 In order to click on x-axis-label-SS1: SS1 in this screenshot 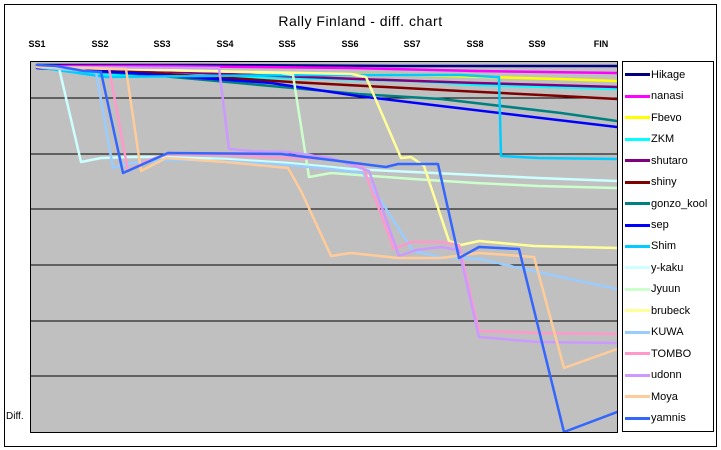, I will do `click(37, 44)`.